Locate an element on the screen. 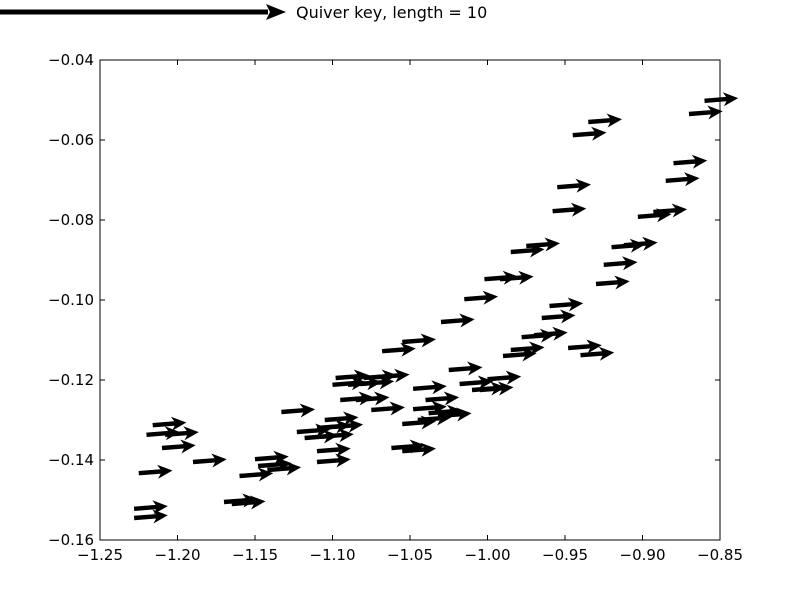 This screenshot has width=800, height=600. x-tick-label: −1.20 is located at coordinates (178, 555).